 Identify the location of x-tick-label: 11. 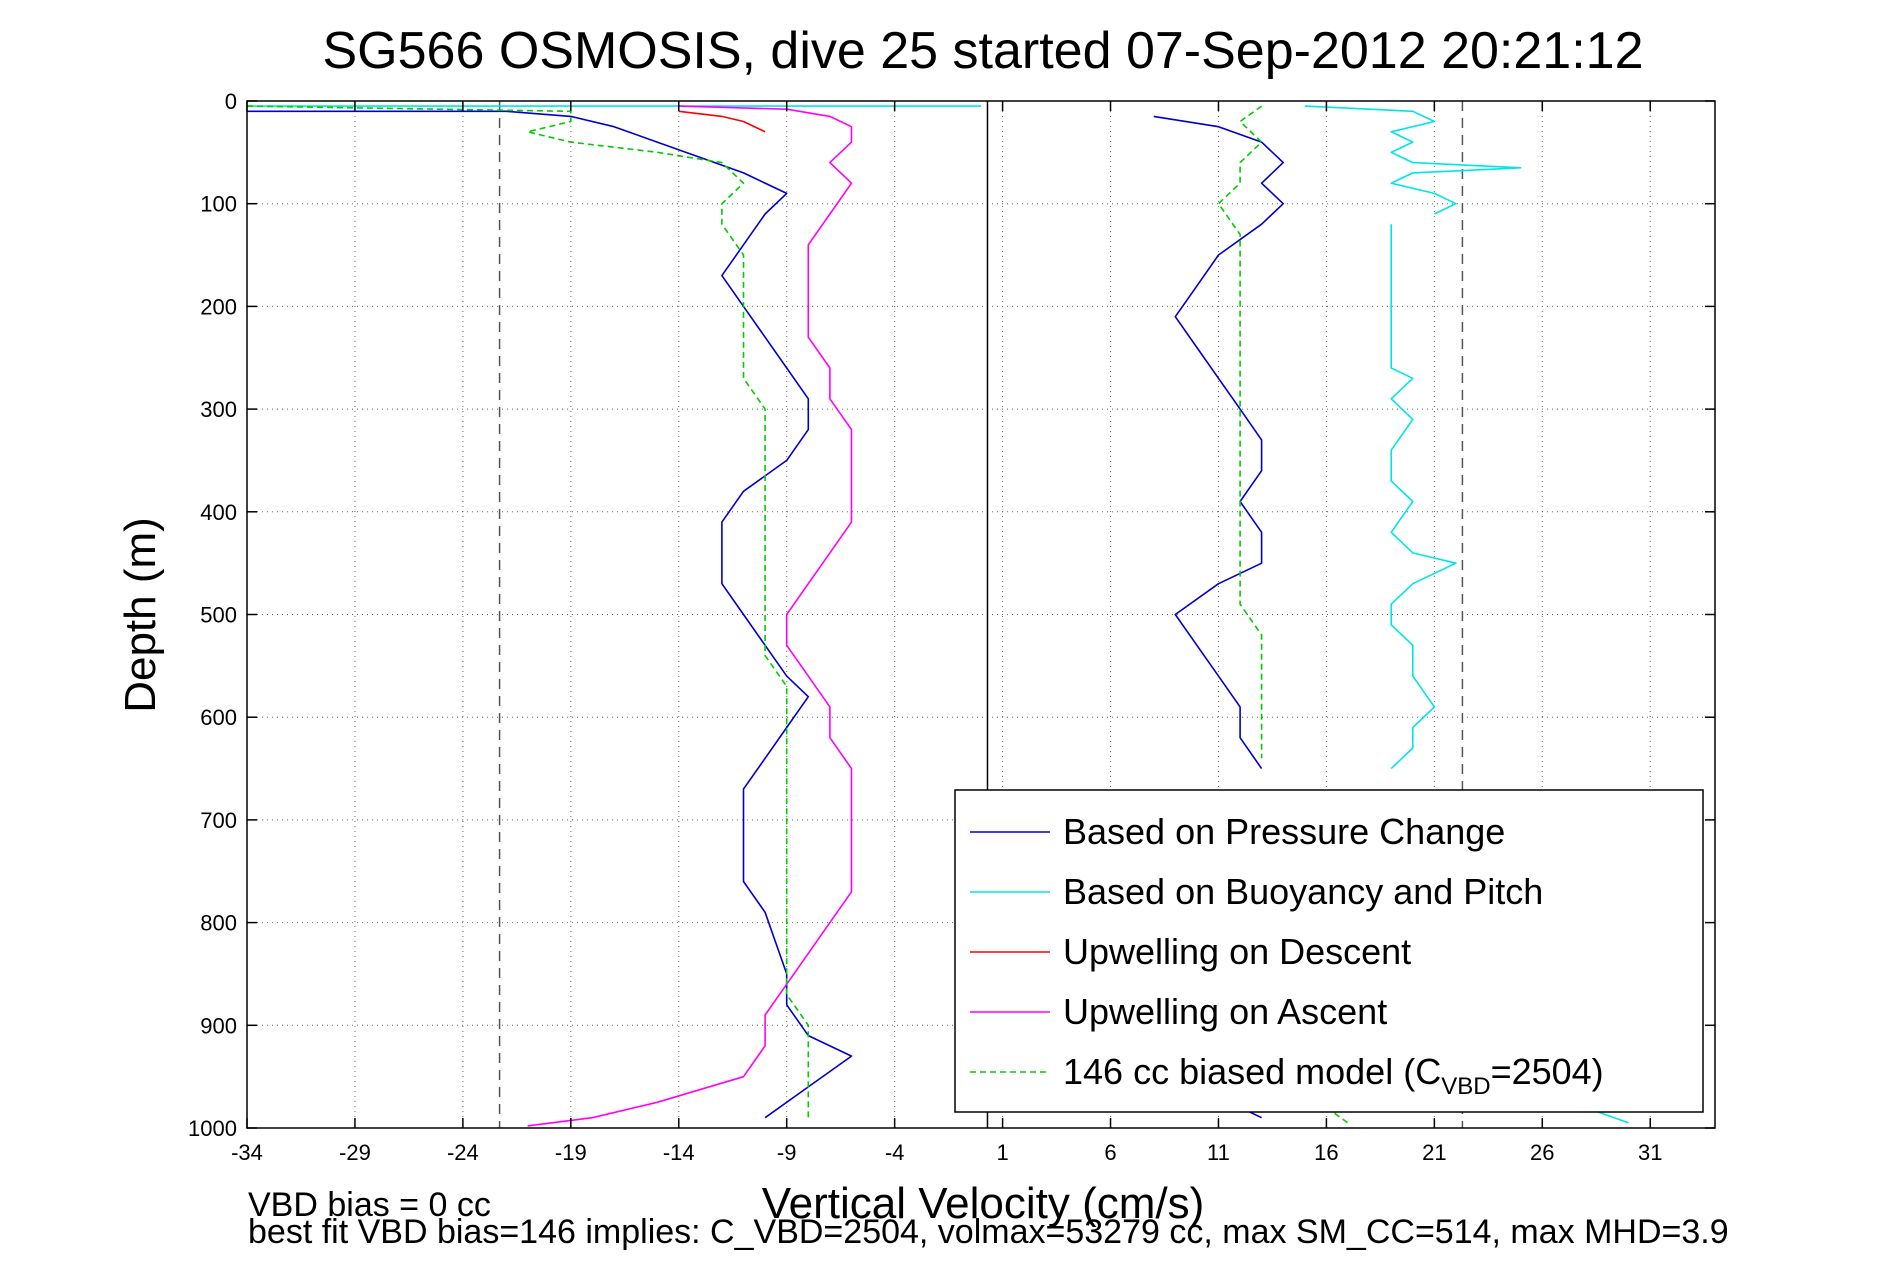
(1218, 1152).